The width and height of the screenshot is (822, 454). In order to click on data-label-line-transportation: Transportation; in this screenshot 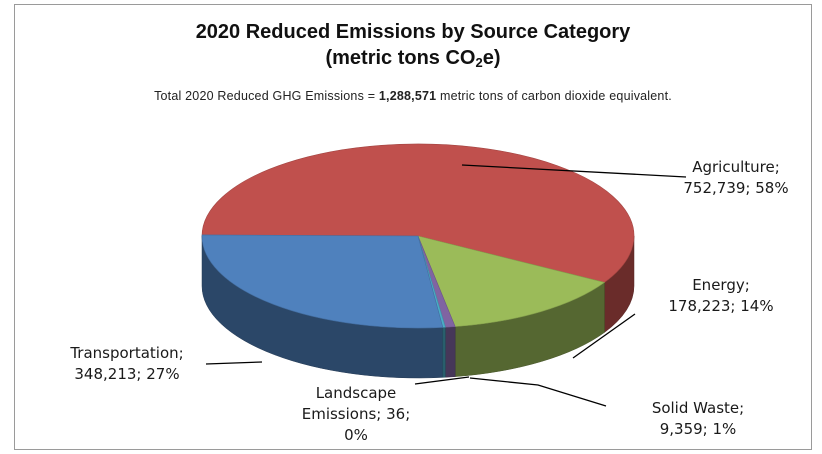, I will do `click(126, 353)`.